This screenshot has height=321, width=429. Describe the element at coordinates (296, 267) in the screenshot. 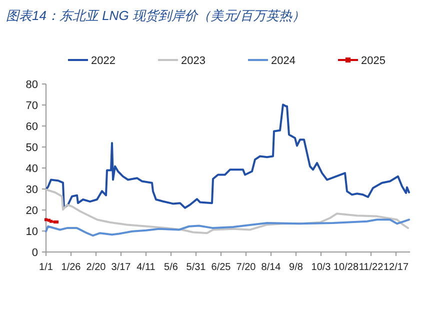

I see `xtick: 9/8` at that location.